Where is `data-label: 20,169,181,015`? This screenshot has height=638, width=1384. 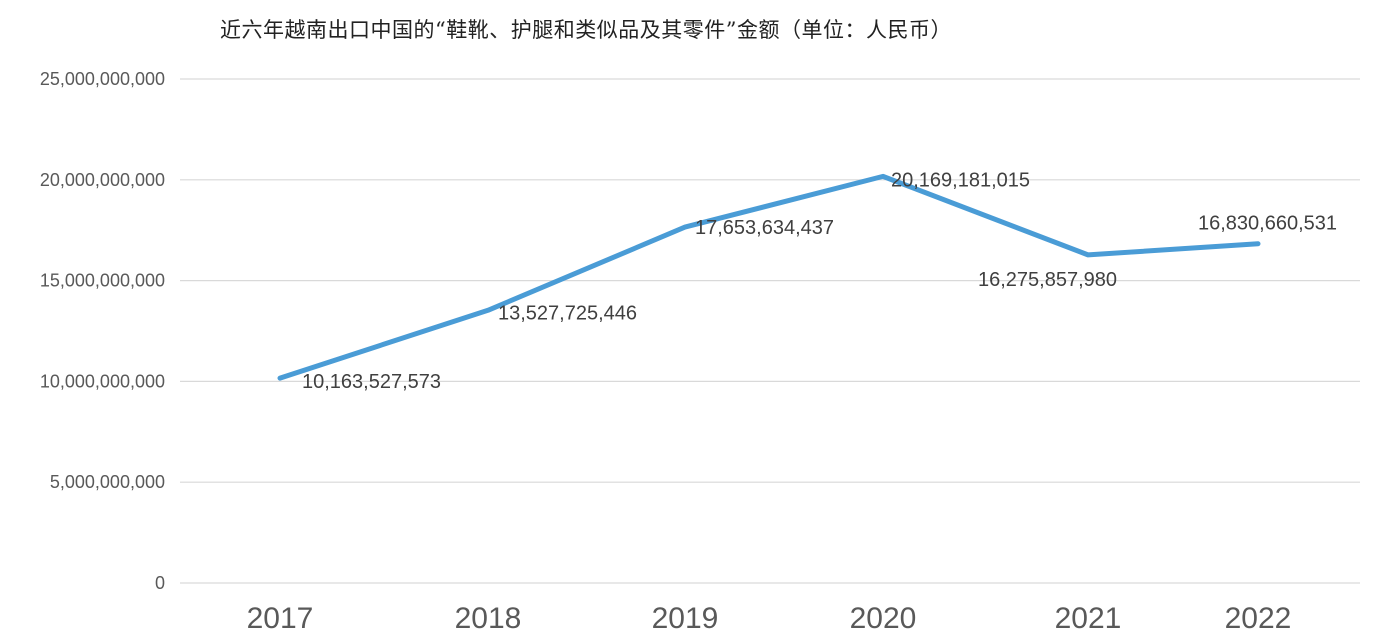
data-label: 20,169,181,015 is located at coordinates (960, 180).